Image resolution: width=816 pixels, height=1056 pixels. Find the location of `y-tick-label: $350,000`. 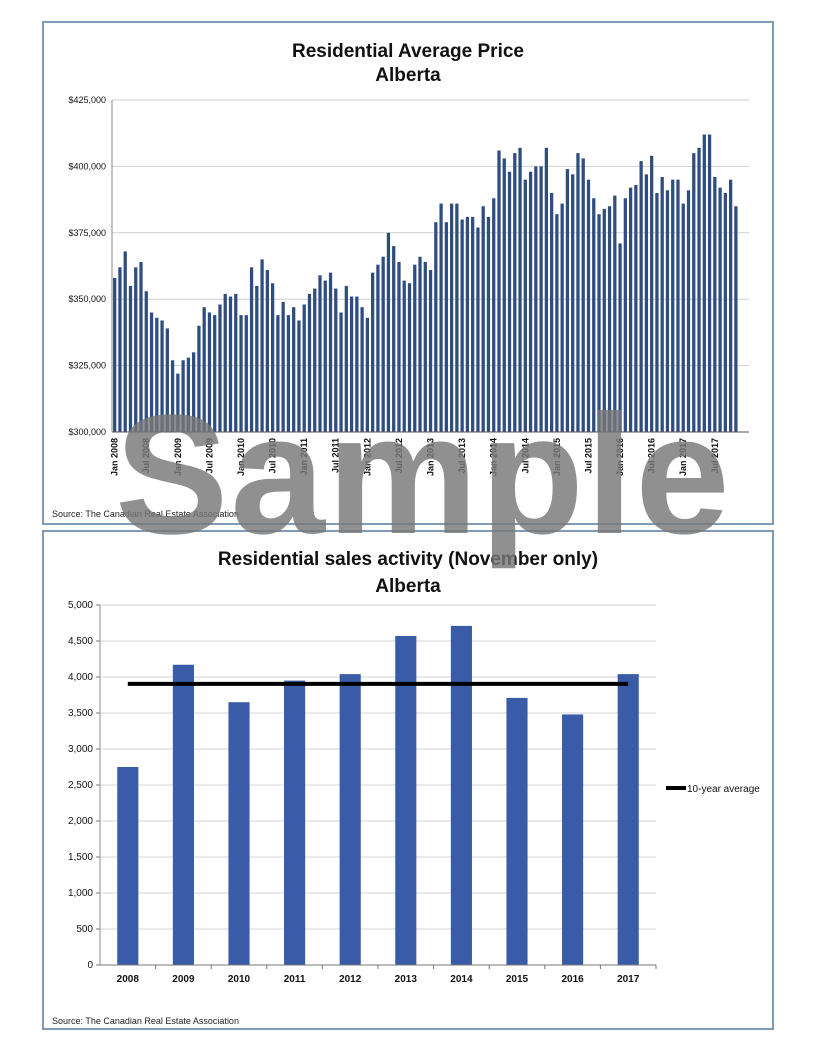

y-tick-label: $350,000 is located at coordinates (87, 299).